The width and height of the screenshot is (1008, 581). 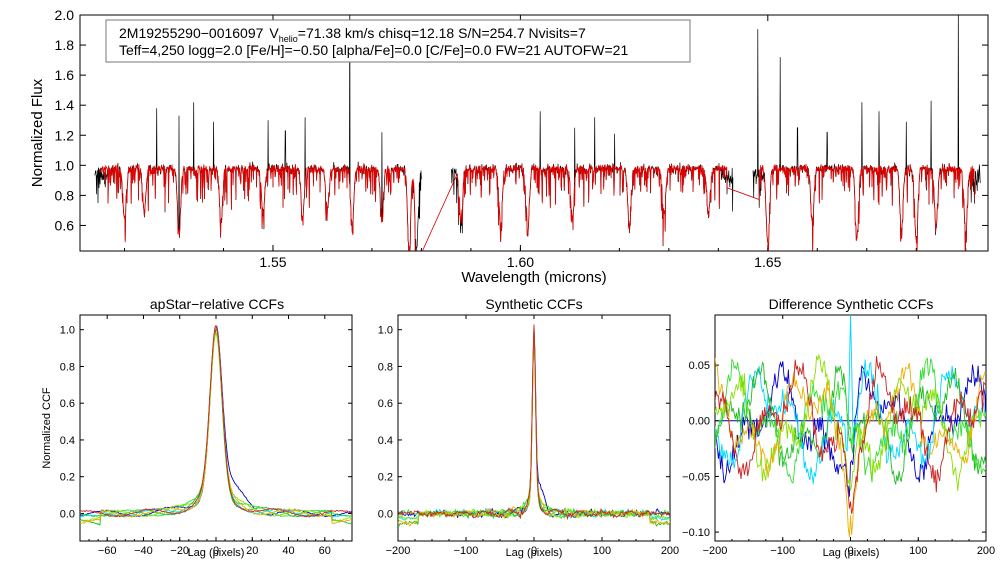 I want to click on apstar-ccf-plot-frame, so click(x=216, y=428).